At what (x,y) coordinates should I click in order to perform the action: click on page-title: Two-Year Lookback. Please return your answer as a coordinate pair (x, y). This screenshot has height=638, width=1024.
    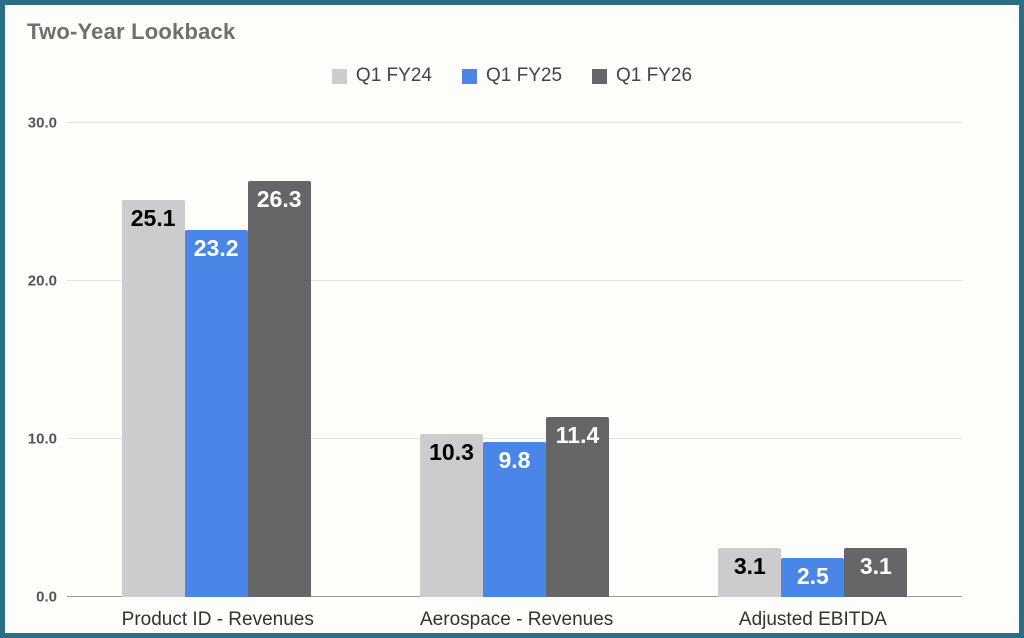
    Looking at the image, I should click on (131, 31).